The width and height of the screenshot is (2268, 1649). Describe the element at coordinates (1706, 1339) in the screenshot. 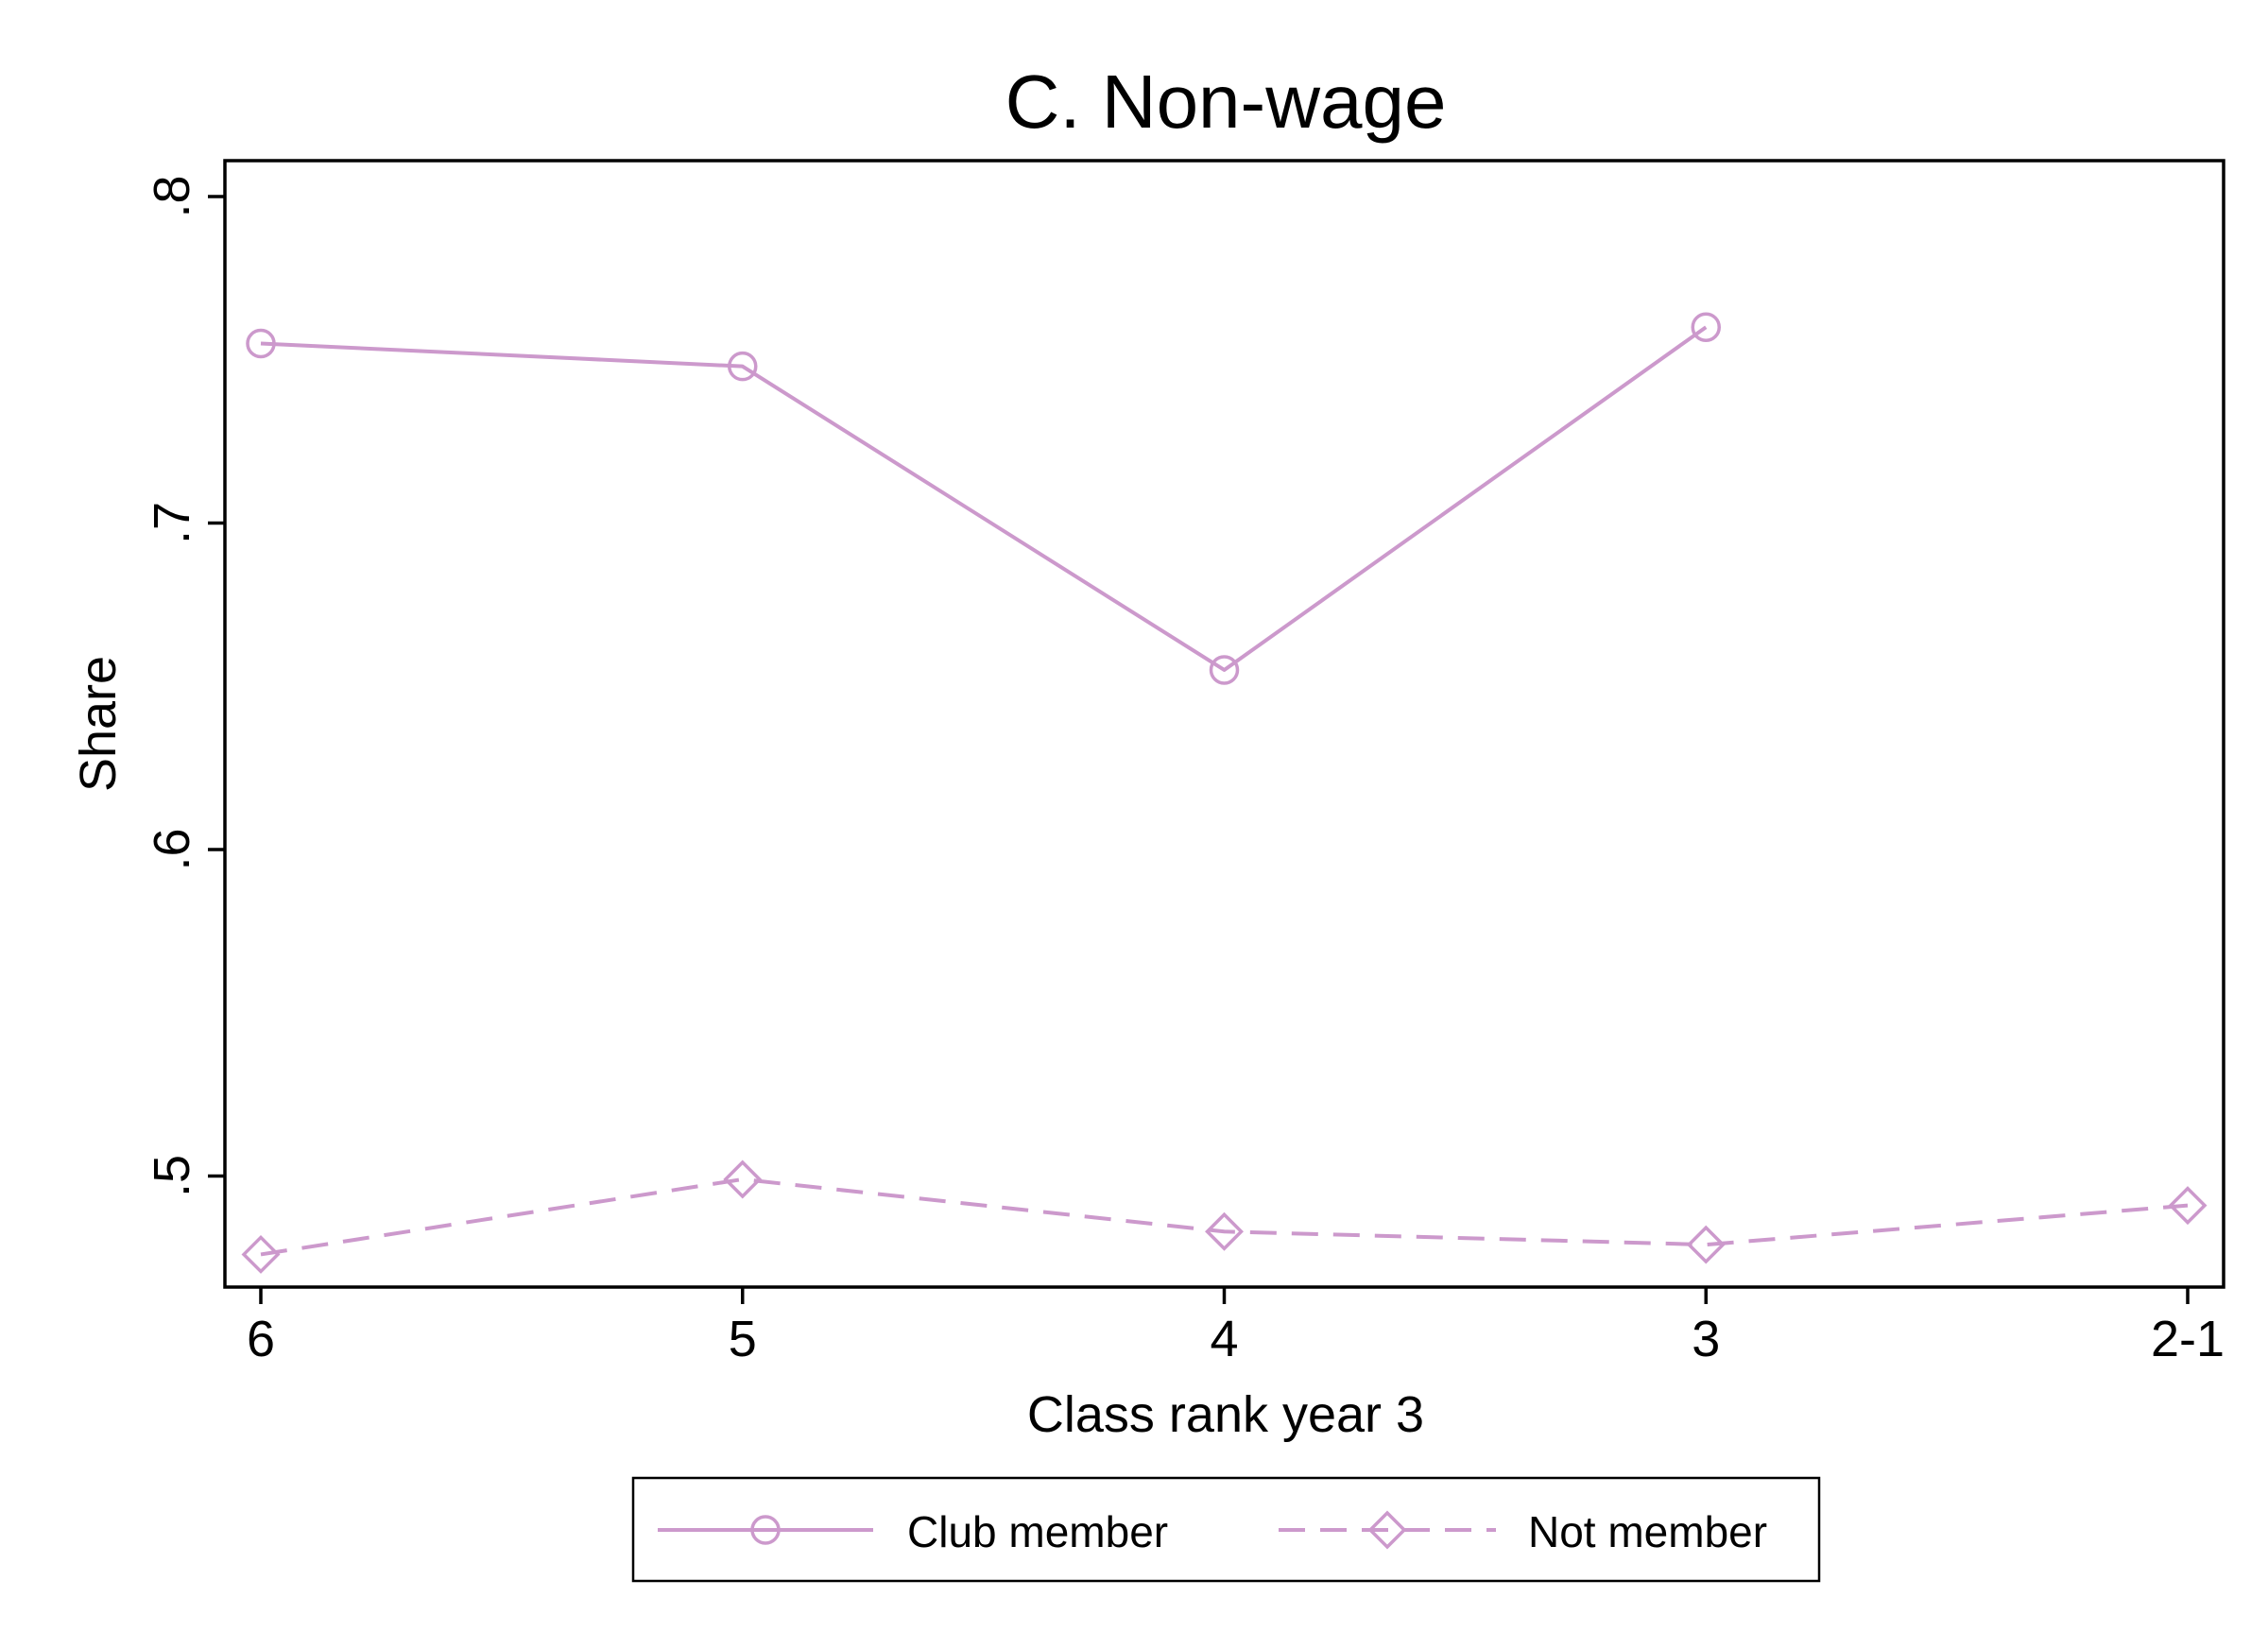

I see `x-tick-label: 3` at that location.